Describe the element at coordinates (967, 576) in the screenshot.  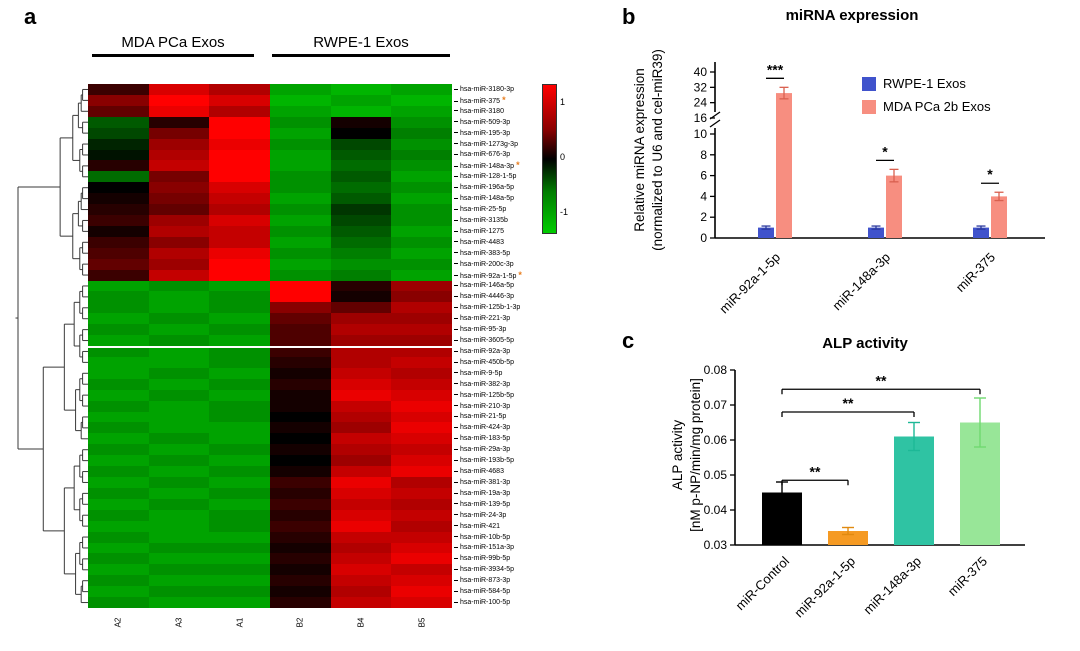
I see `x-category-label: miR-375` at that location.